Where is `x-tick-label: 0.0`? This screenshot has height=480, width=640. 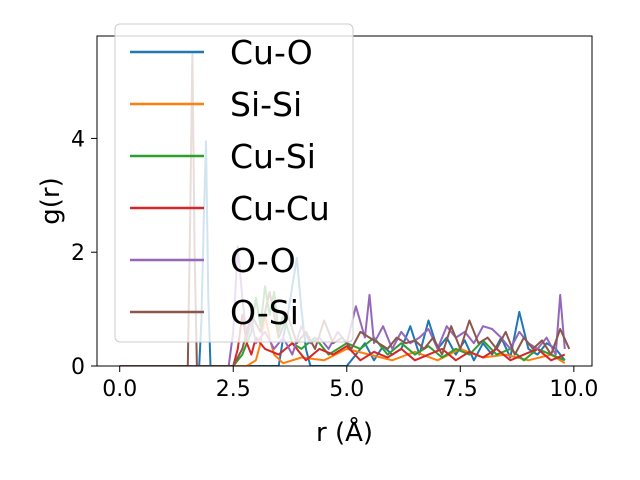 x-tick-label: 0.0 is located at coordinates (119, 389).